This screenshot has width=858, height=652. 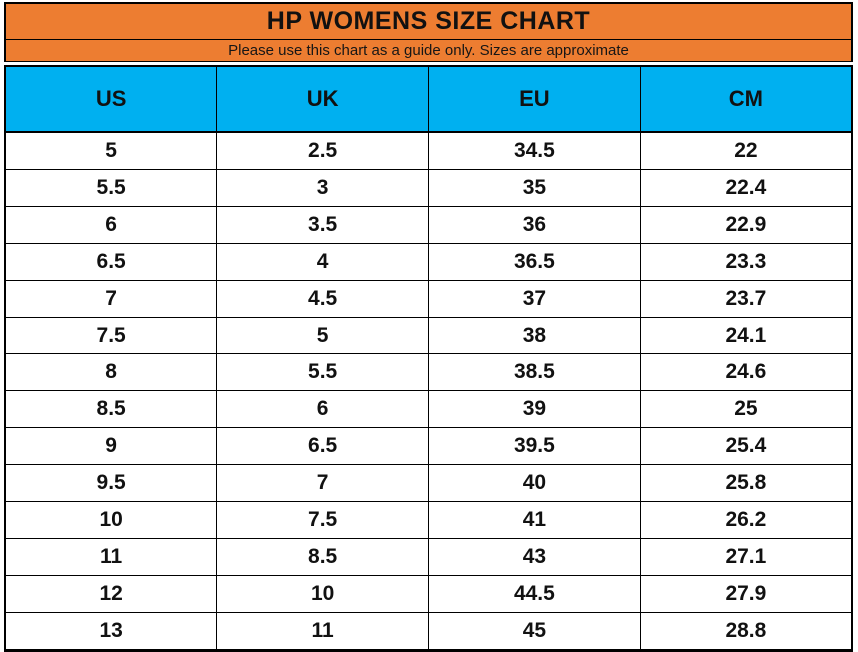 I want to click on table-row: 5 2.5 34.5 22, so click(x=428, y=151).